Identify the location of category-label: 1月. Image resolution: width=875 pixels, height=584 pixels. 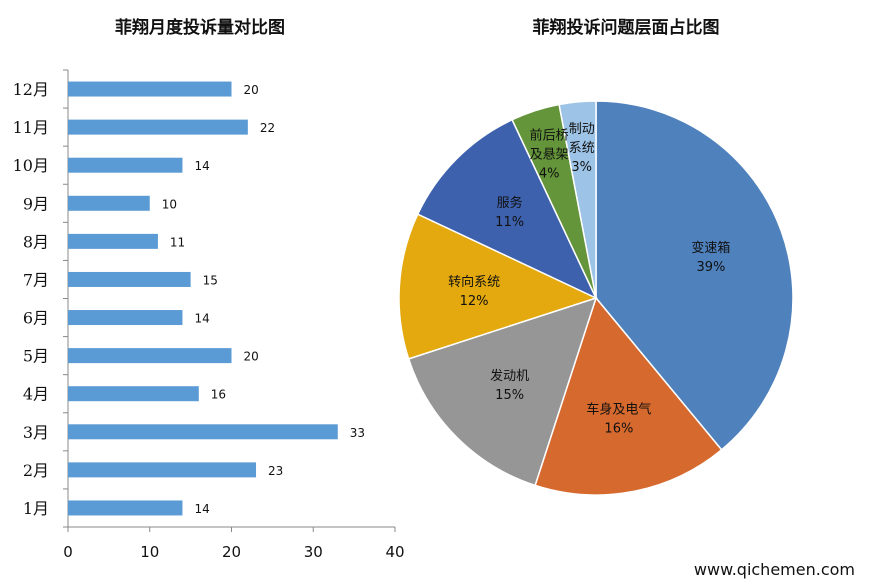
(36, 508).